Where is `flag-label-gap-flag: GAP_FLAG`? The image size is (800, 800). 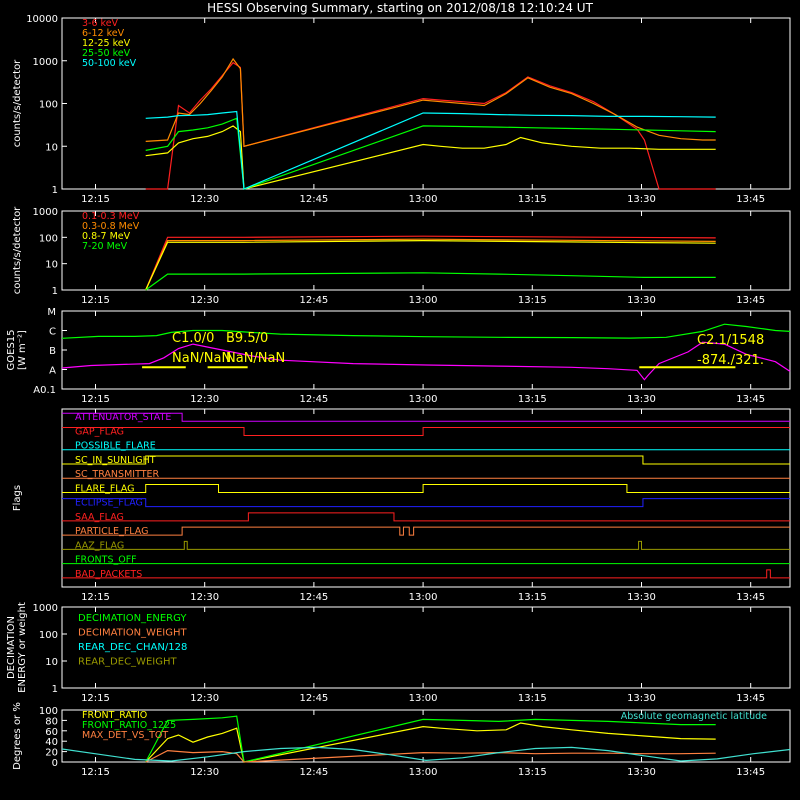 flag-label-gap-flag: GAP_FLAG is located at coordinates (99, 431).